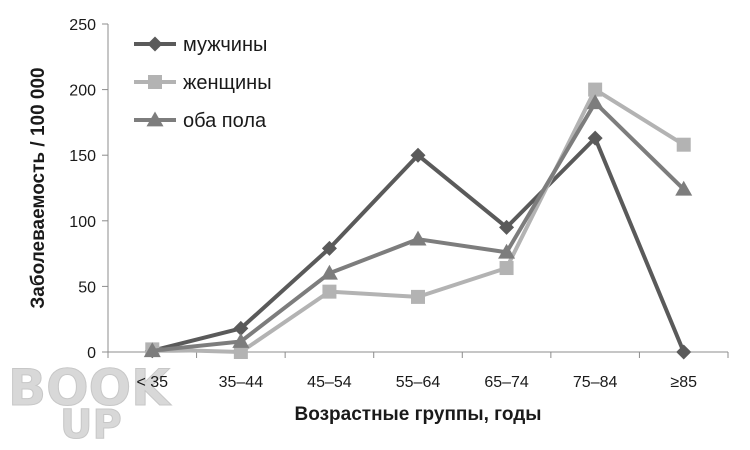 The image size is (750, 450). Describe the element at coordinates (227, 83) in the screenshot. I see `legend-label: женщины` at that location.